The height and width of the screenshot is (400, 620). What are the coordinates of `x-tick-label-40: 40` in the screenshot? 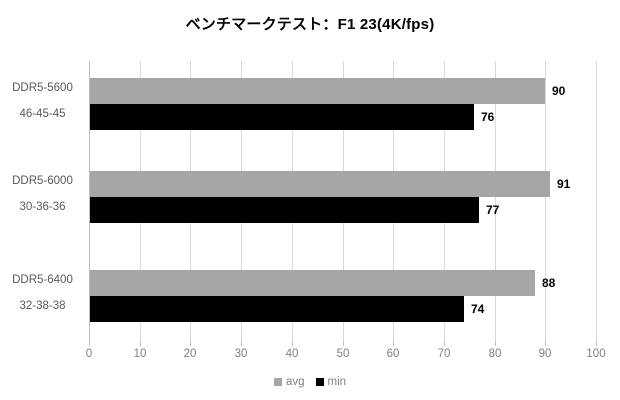 It's located at (292, 354).